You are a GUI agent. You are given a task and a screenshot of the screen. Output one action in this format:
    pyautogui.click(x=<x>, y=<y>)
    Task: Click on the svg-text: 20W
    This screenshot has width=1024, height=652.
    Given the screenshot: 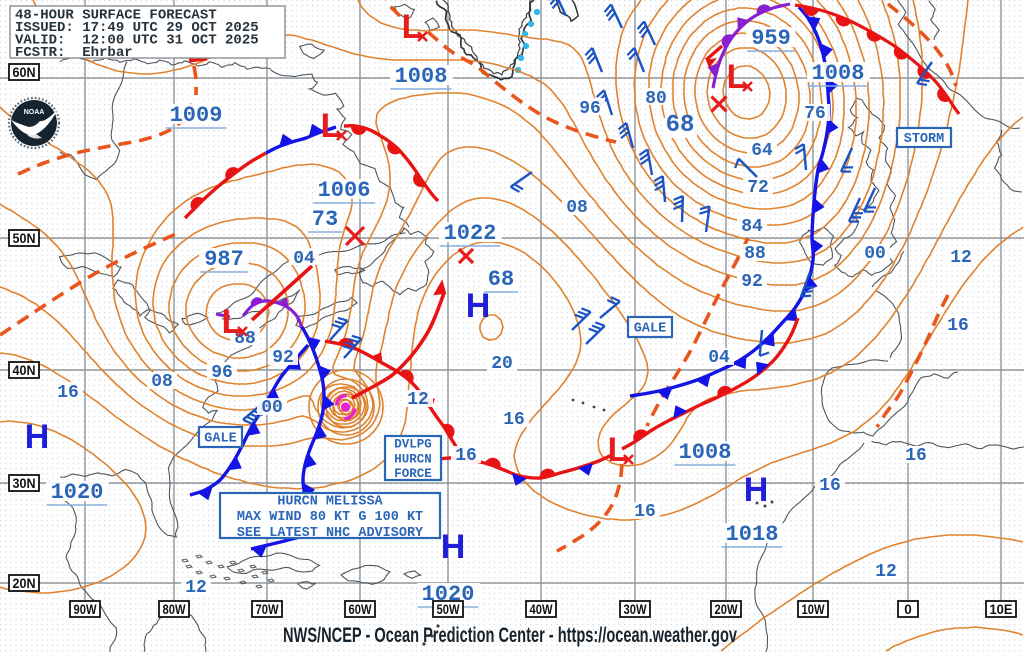 What is the action you would take?
    pyautogui.click(x=726, y=609)
    